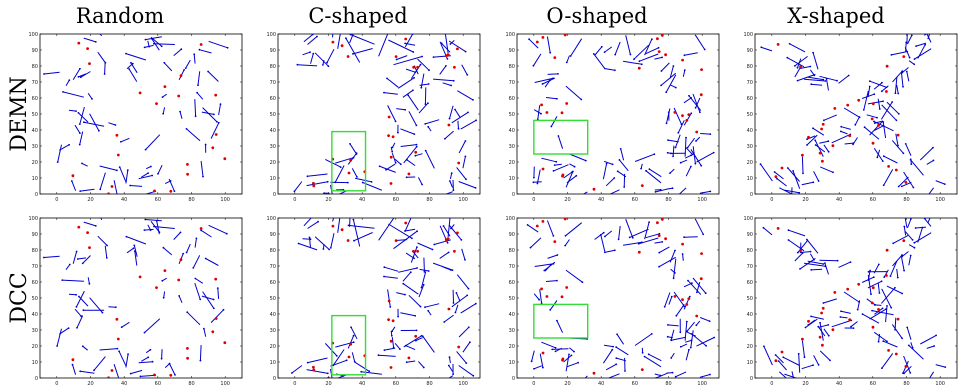 The image size is (958, 389). What do you see at coordinates (854, 294) in the screenshot?
I see `data-layer` at bounding box center [854, 294].